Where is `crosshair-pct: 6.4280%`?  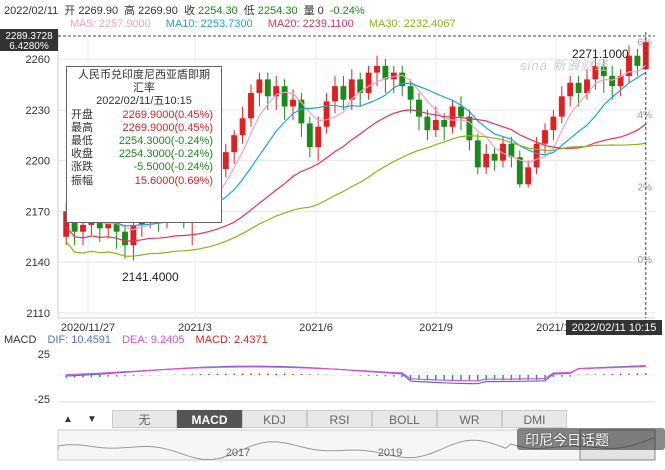 crosshair-pct: 6.4280% is located at coordinates (29, 46).